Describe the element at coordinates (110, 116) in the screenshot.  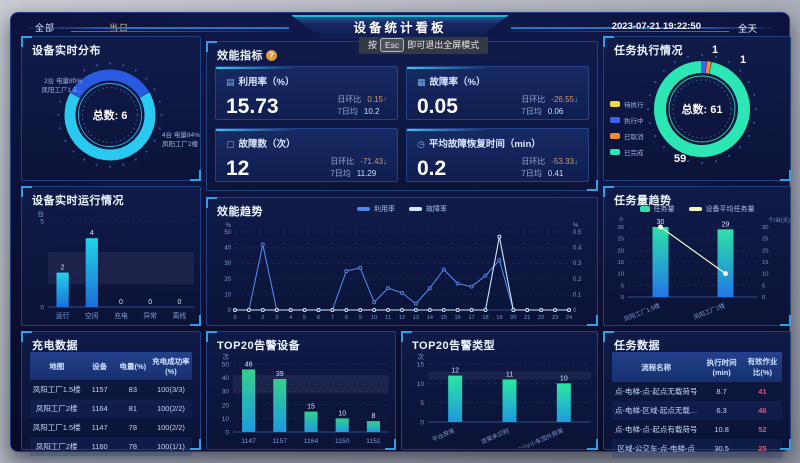
I see `device-total-label: 总数: 6` at that location.